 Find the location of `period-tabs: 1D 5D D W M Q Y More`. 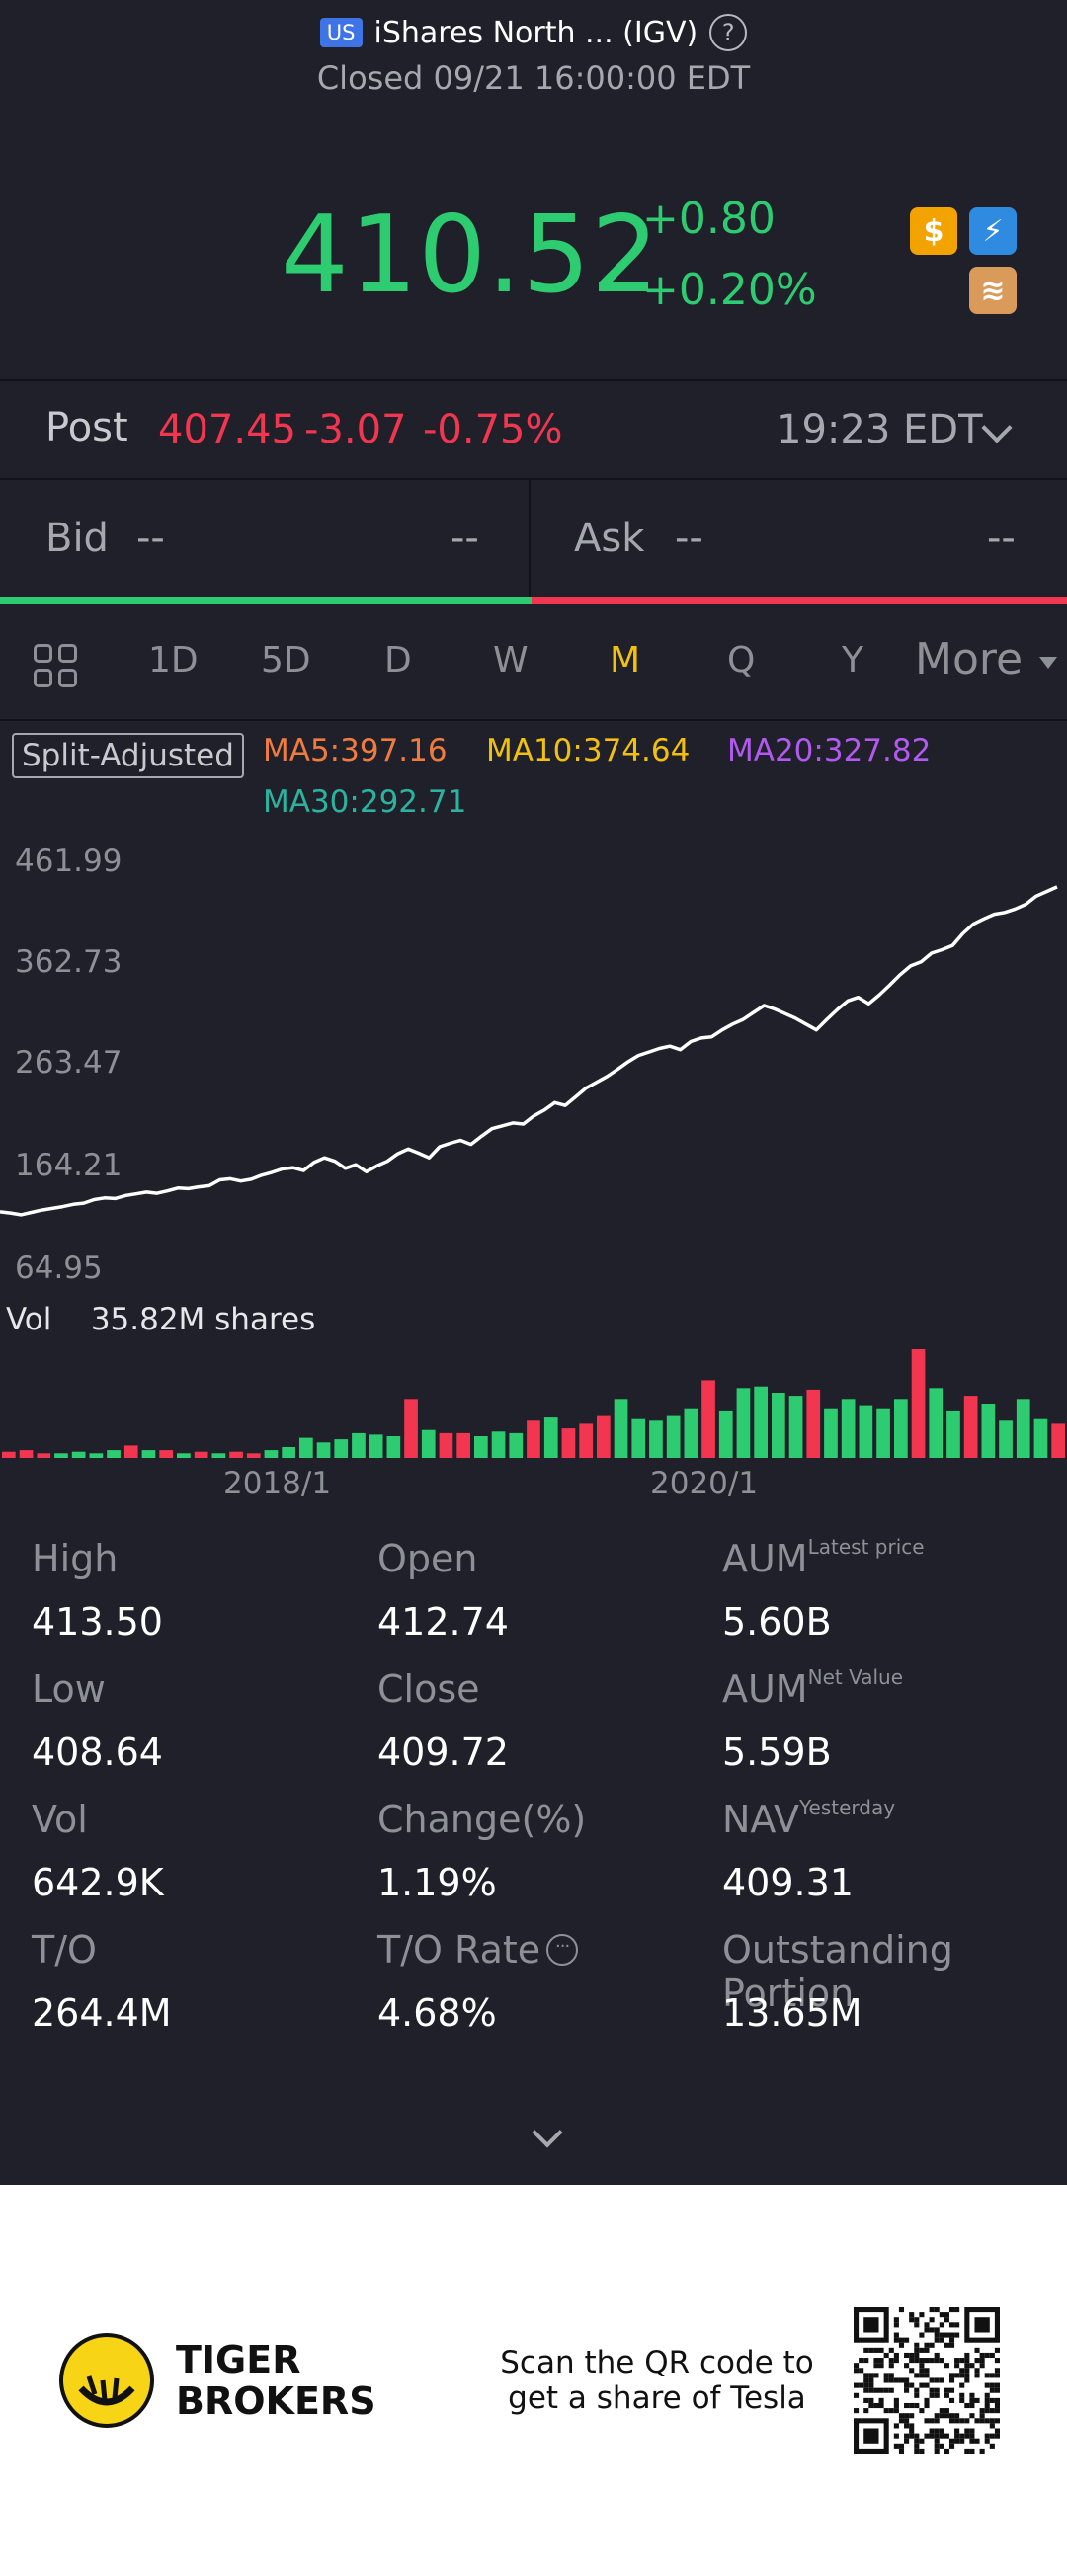

period-tabs: 1D 5D D W M Q Y More is located at coordinates (533, 662).